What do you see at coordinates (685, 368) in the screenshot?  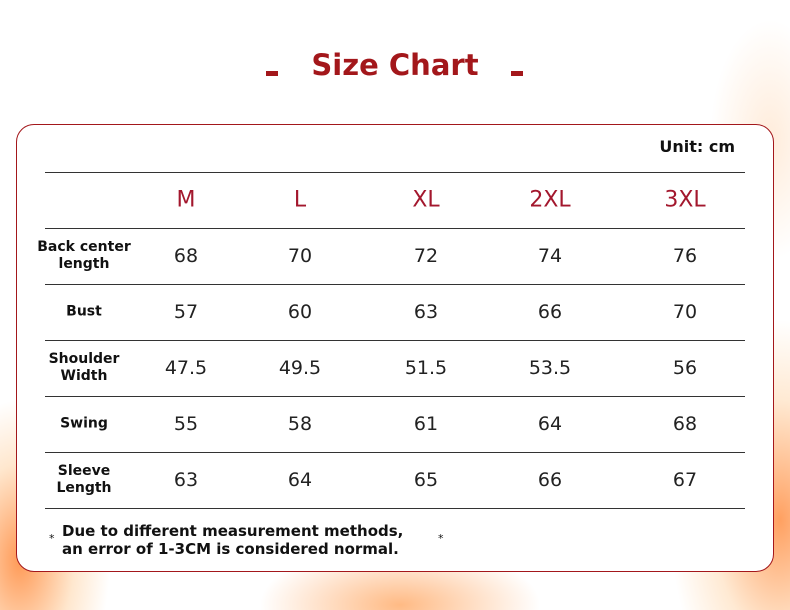 I see `table-cell: 56` at bounding box center [685, 368].